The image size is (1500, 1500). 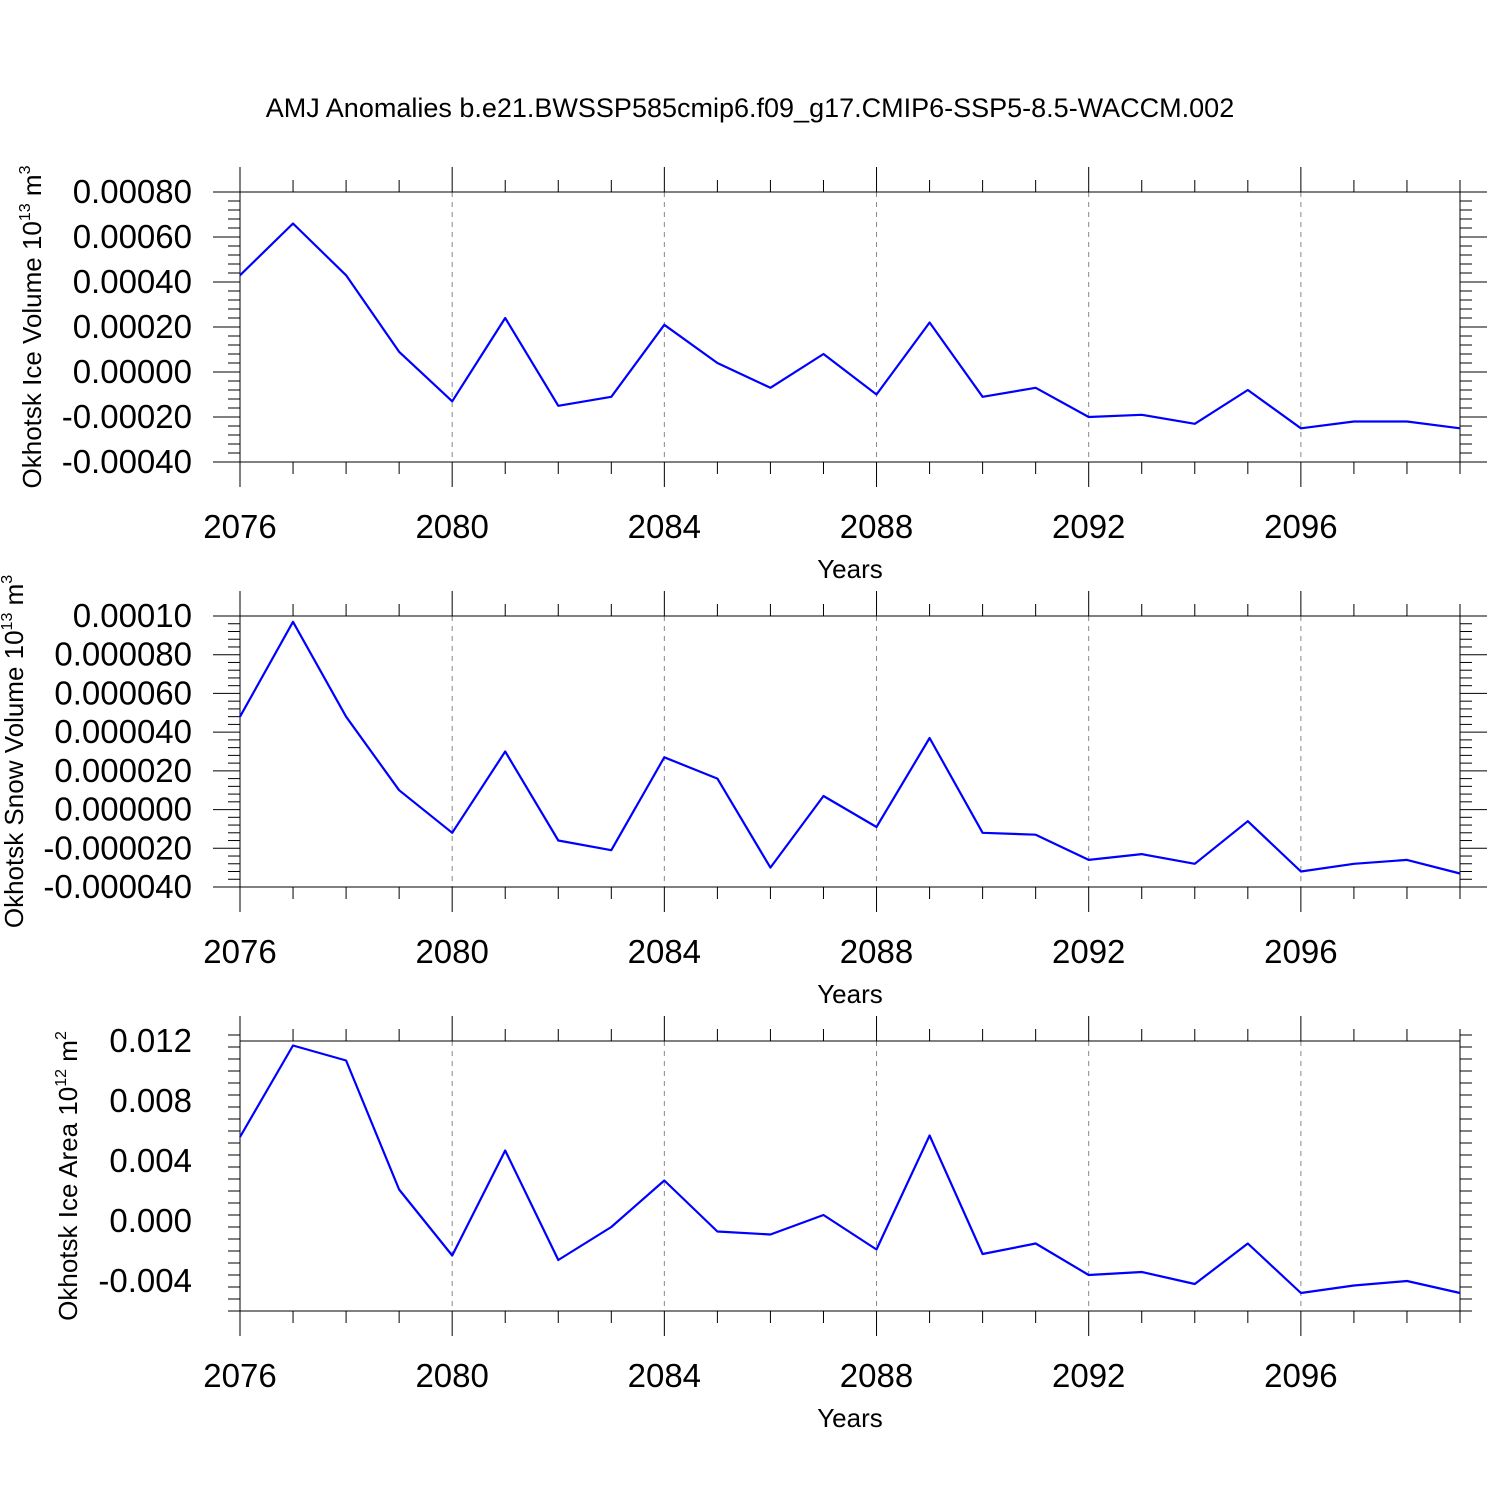 I want to click on y-tick-label: 0.000080, so click(x=123, y=654).